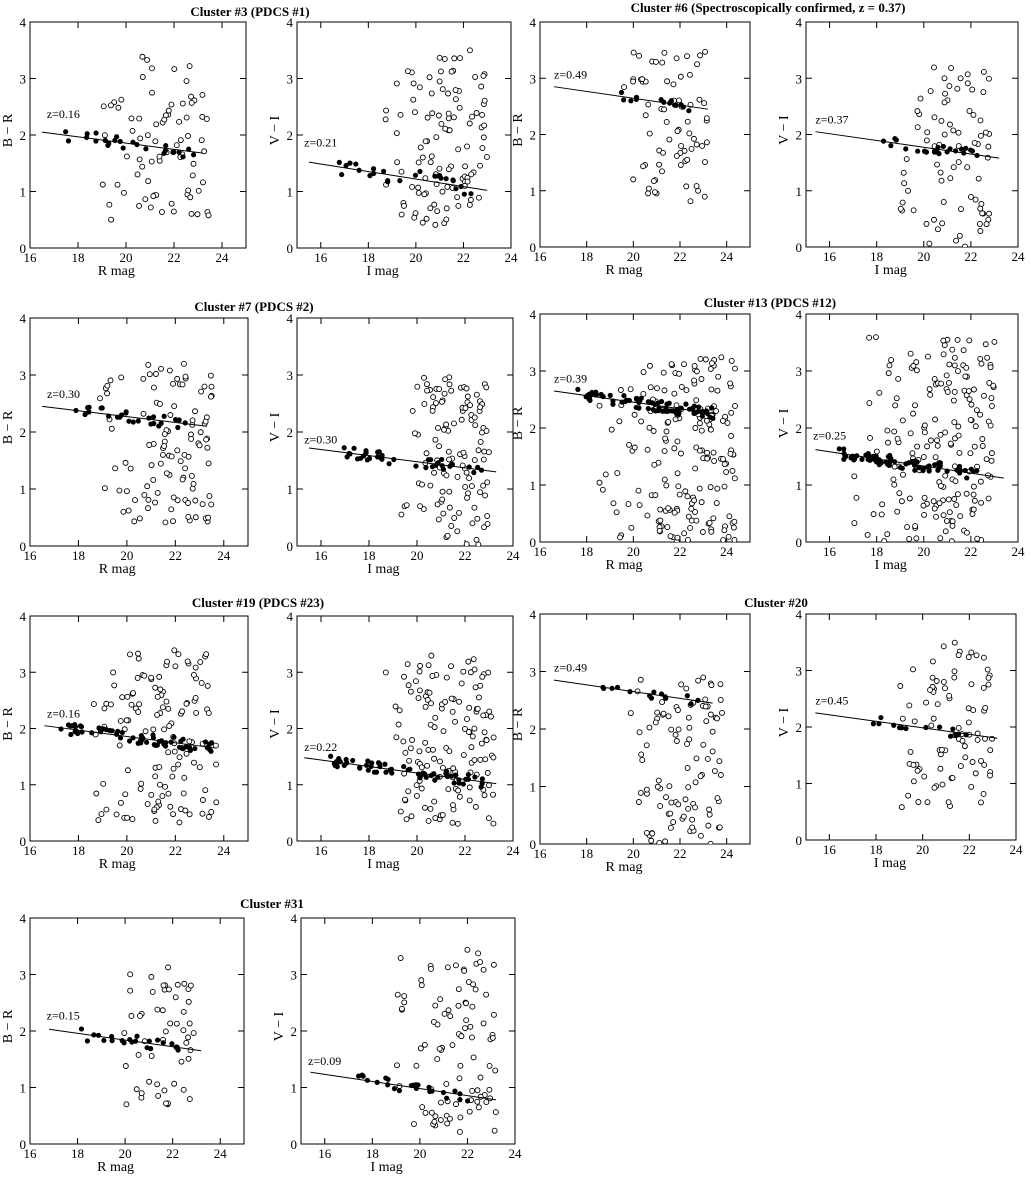  I want to click on x-axis-label: R mag, so click(624, 565).